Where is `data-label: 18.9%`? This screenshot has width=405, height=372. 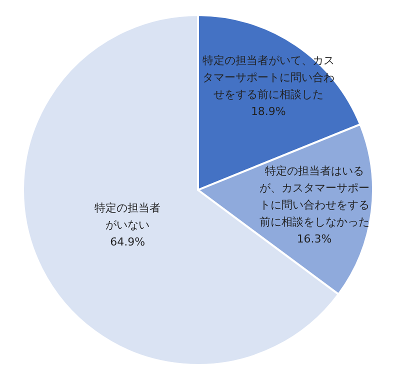
data-label: 18.9% is located at coordinates (268, 112).